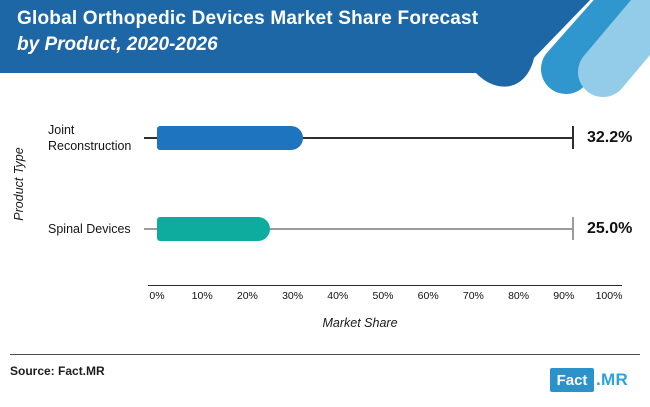 This screenshot has width=650, height=407. Describe the element at coordinates (612, 379) in the screenshot. I see `factmr-logo-suffix: .MR` at that location.